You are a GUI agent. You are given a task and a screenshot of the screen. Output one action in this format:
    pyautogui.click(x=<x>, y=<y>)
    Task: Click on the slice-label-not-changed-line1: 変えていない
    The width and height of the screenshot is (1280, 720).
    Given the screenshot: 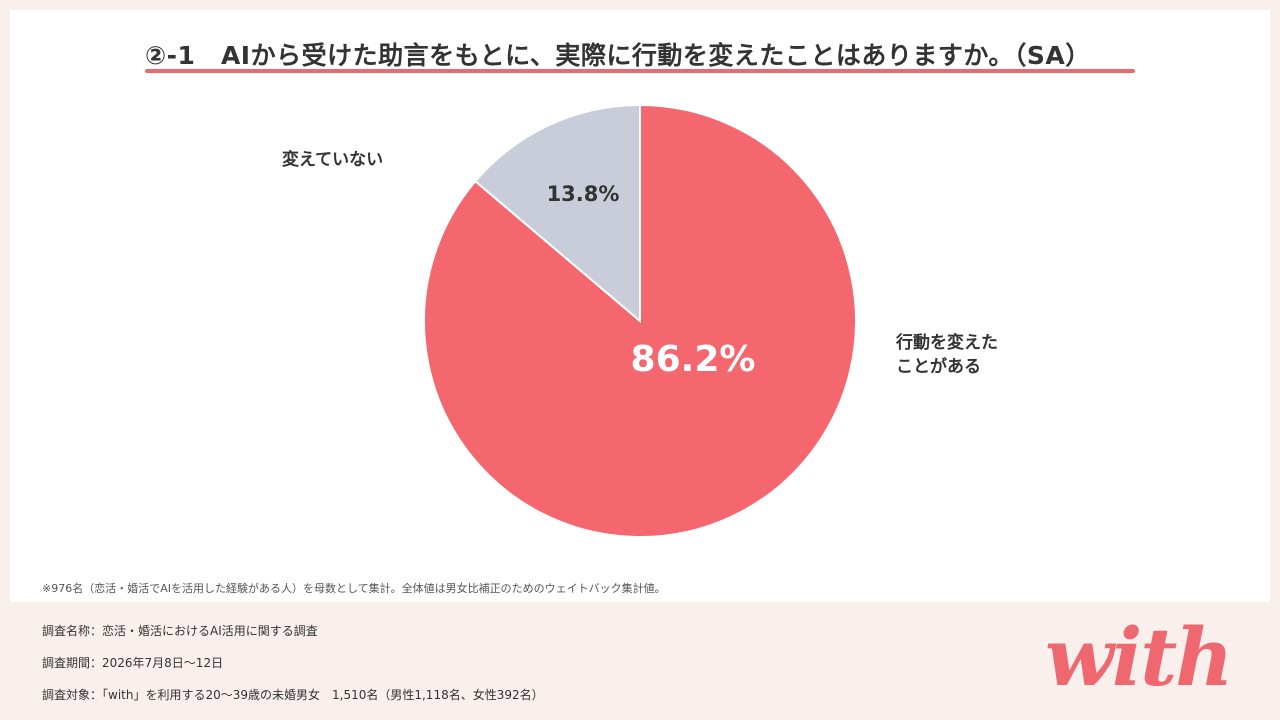 What is the action you would take?
    pyautogui.click(x=333, y=160)
    